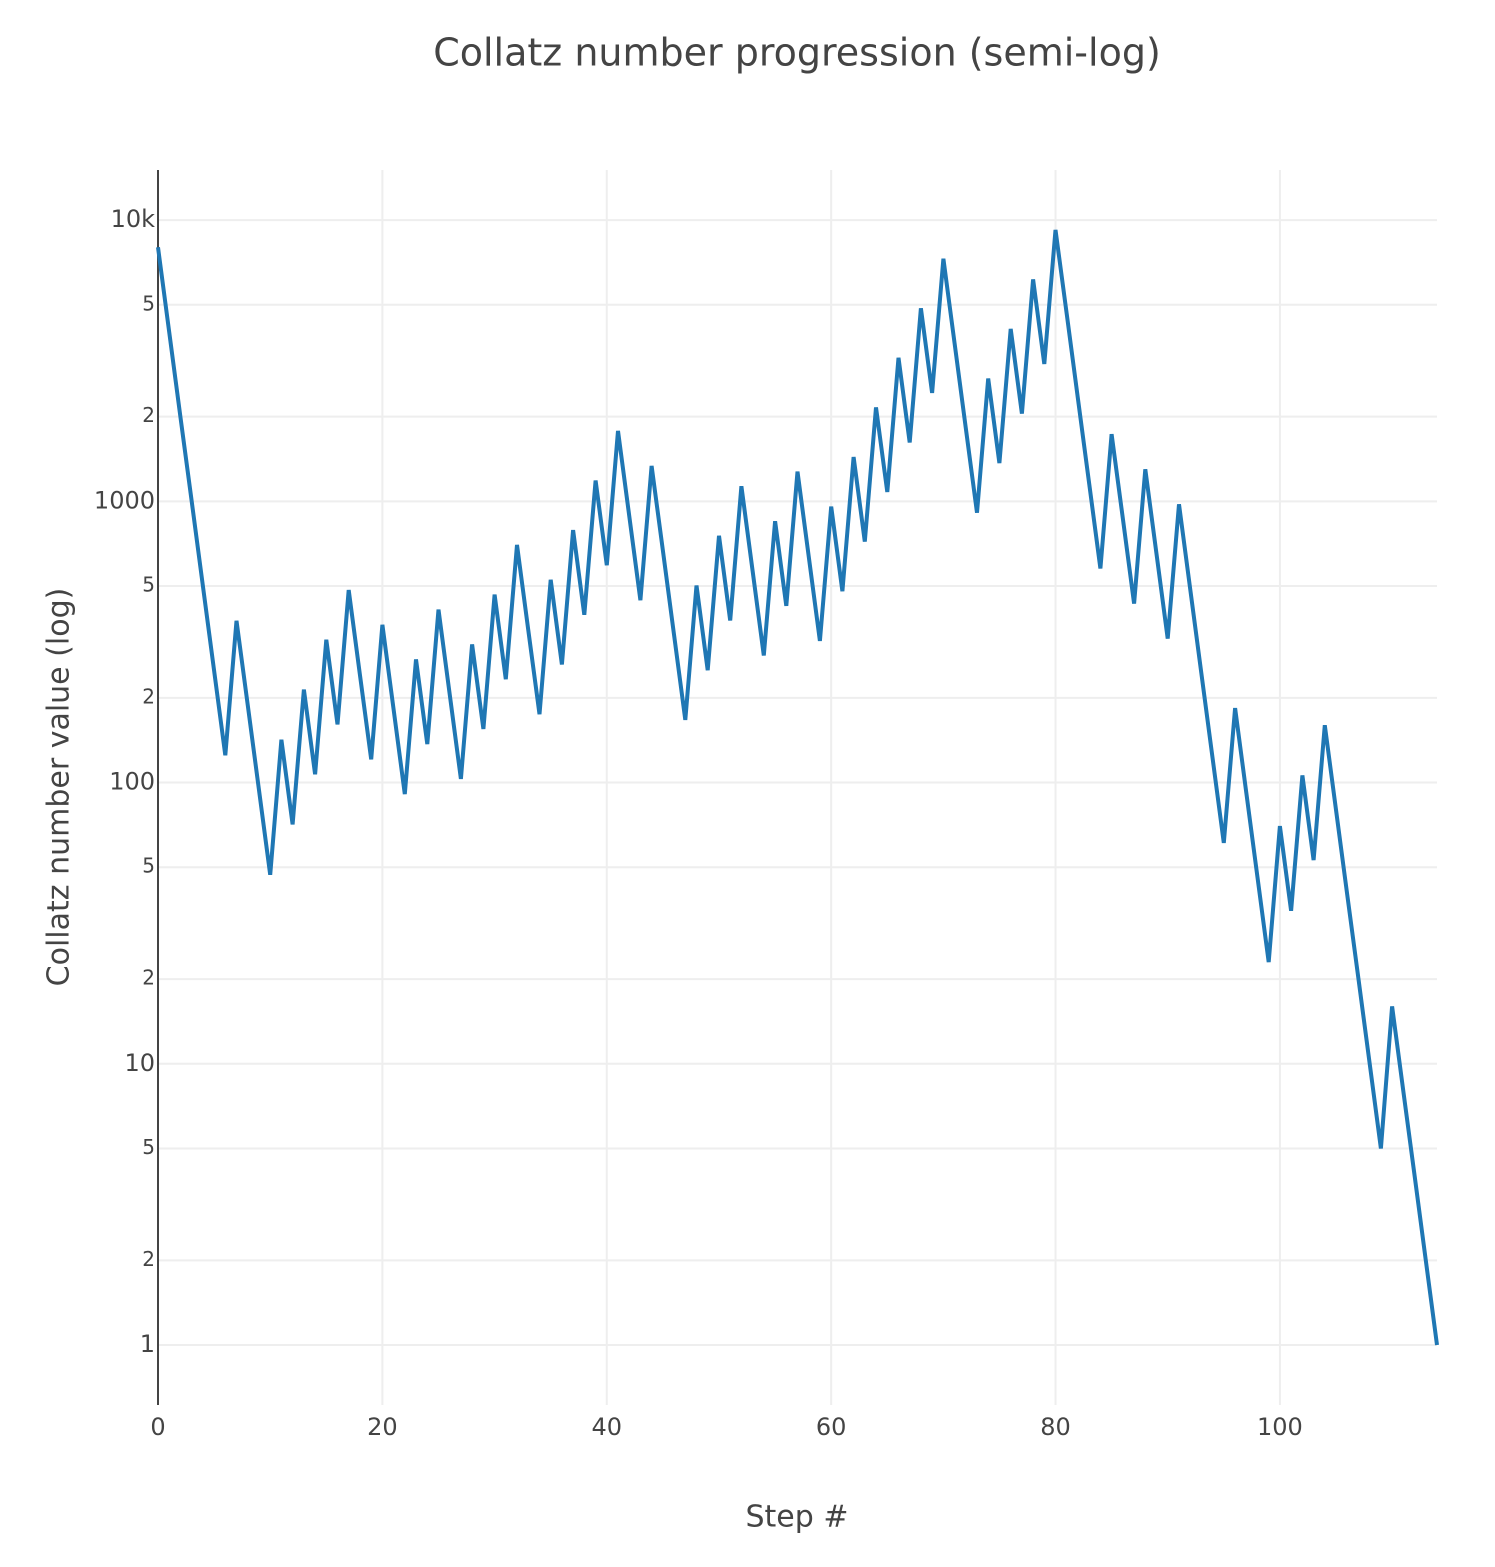 This screenshot has width=1495, height=1567. Describe the element at coordinates (147, 1344) in the screenshot. I see `y-tick-label: 1` at that location.